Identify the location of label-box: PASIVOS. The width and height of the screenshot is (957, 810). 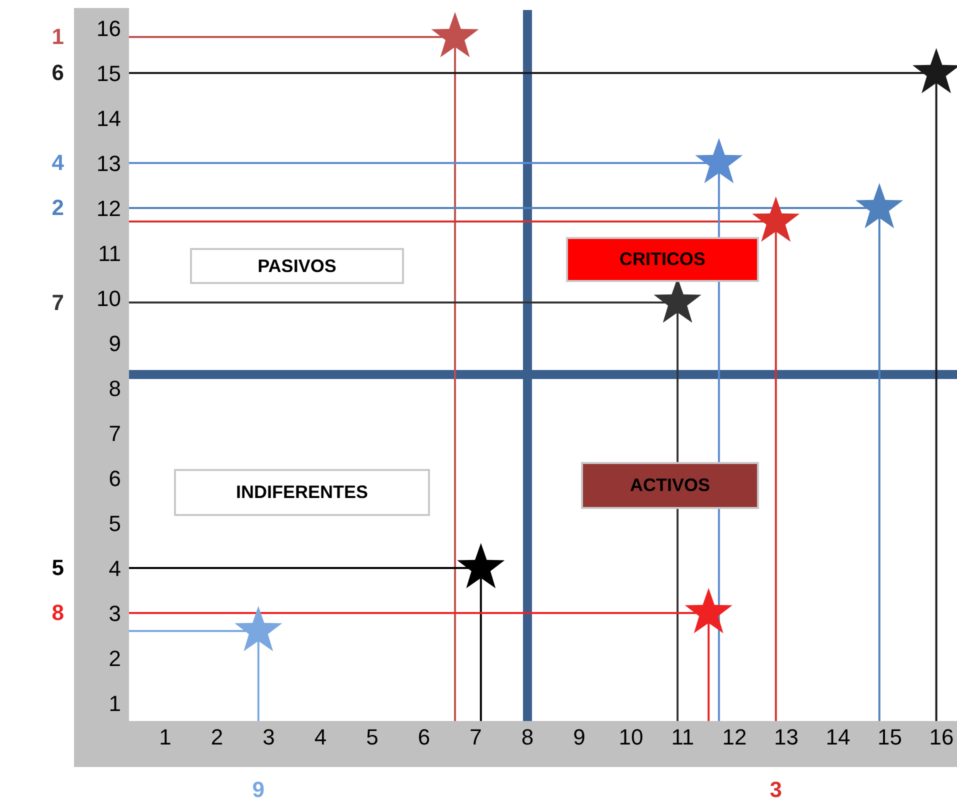
(297, 266).